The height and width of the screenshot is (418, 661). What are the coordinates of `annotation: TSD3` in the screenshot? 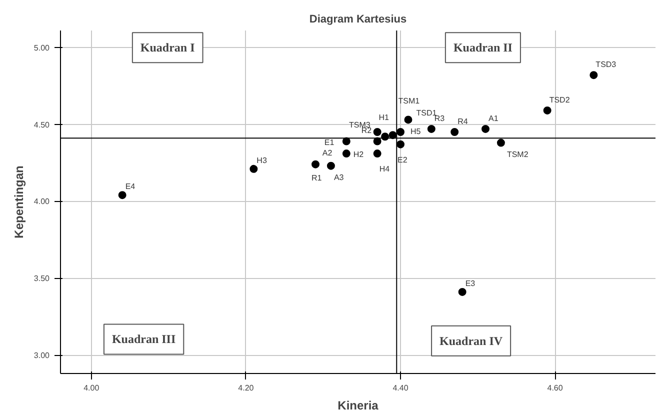 It's located at (606, 65).